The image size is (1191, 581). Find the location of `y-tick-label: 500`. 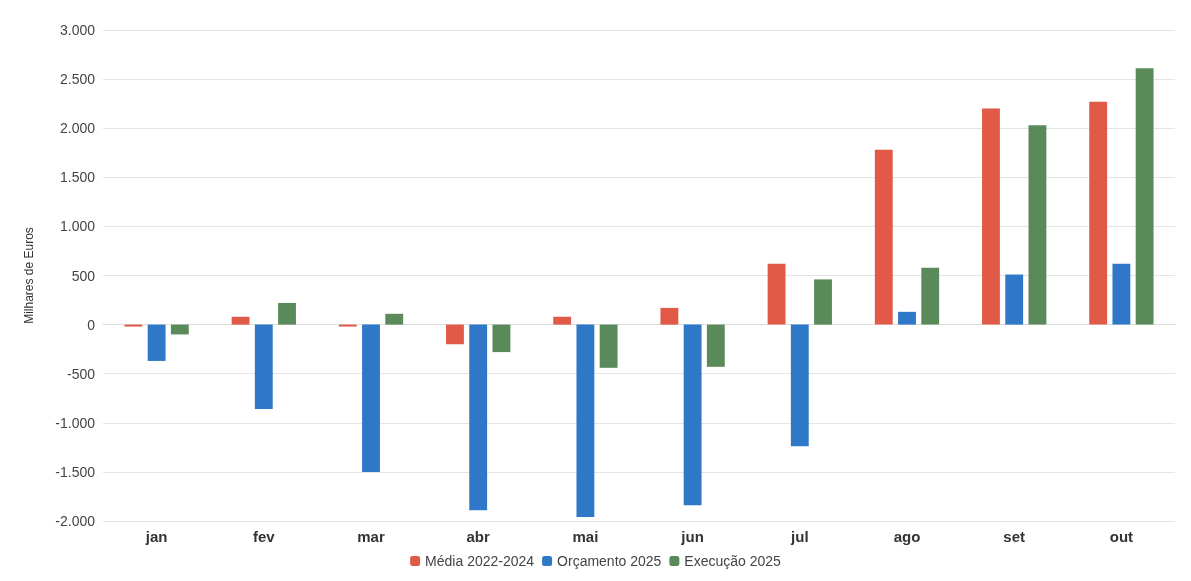

y-tick-label: 500 is located at coordinates (83, 275).